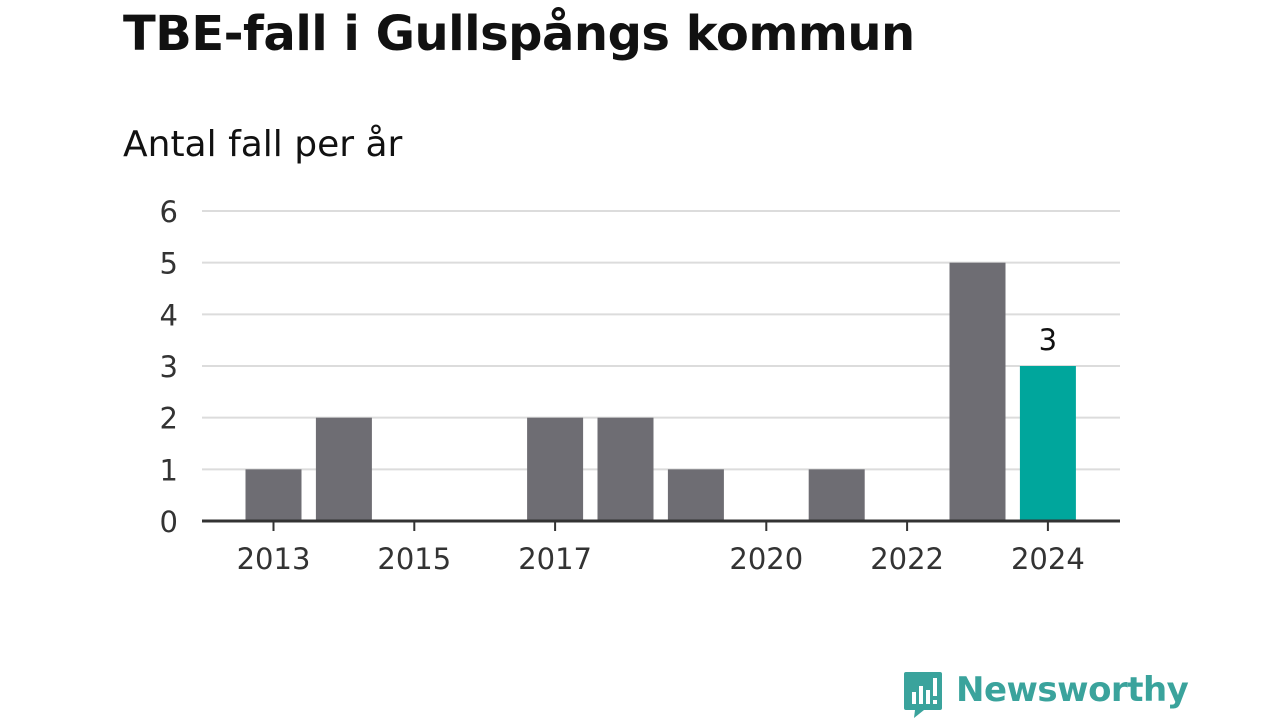 This screenshot has height=720, width=1280. Describe the element at coordinates (414, 559) in the screenshot. I see `x-tick-label: 2015` at that location.